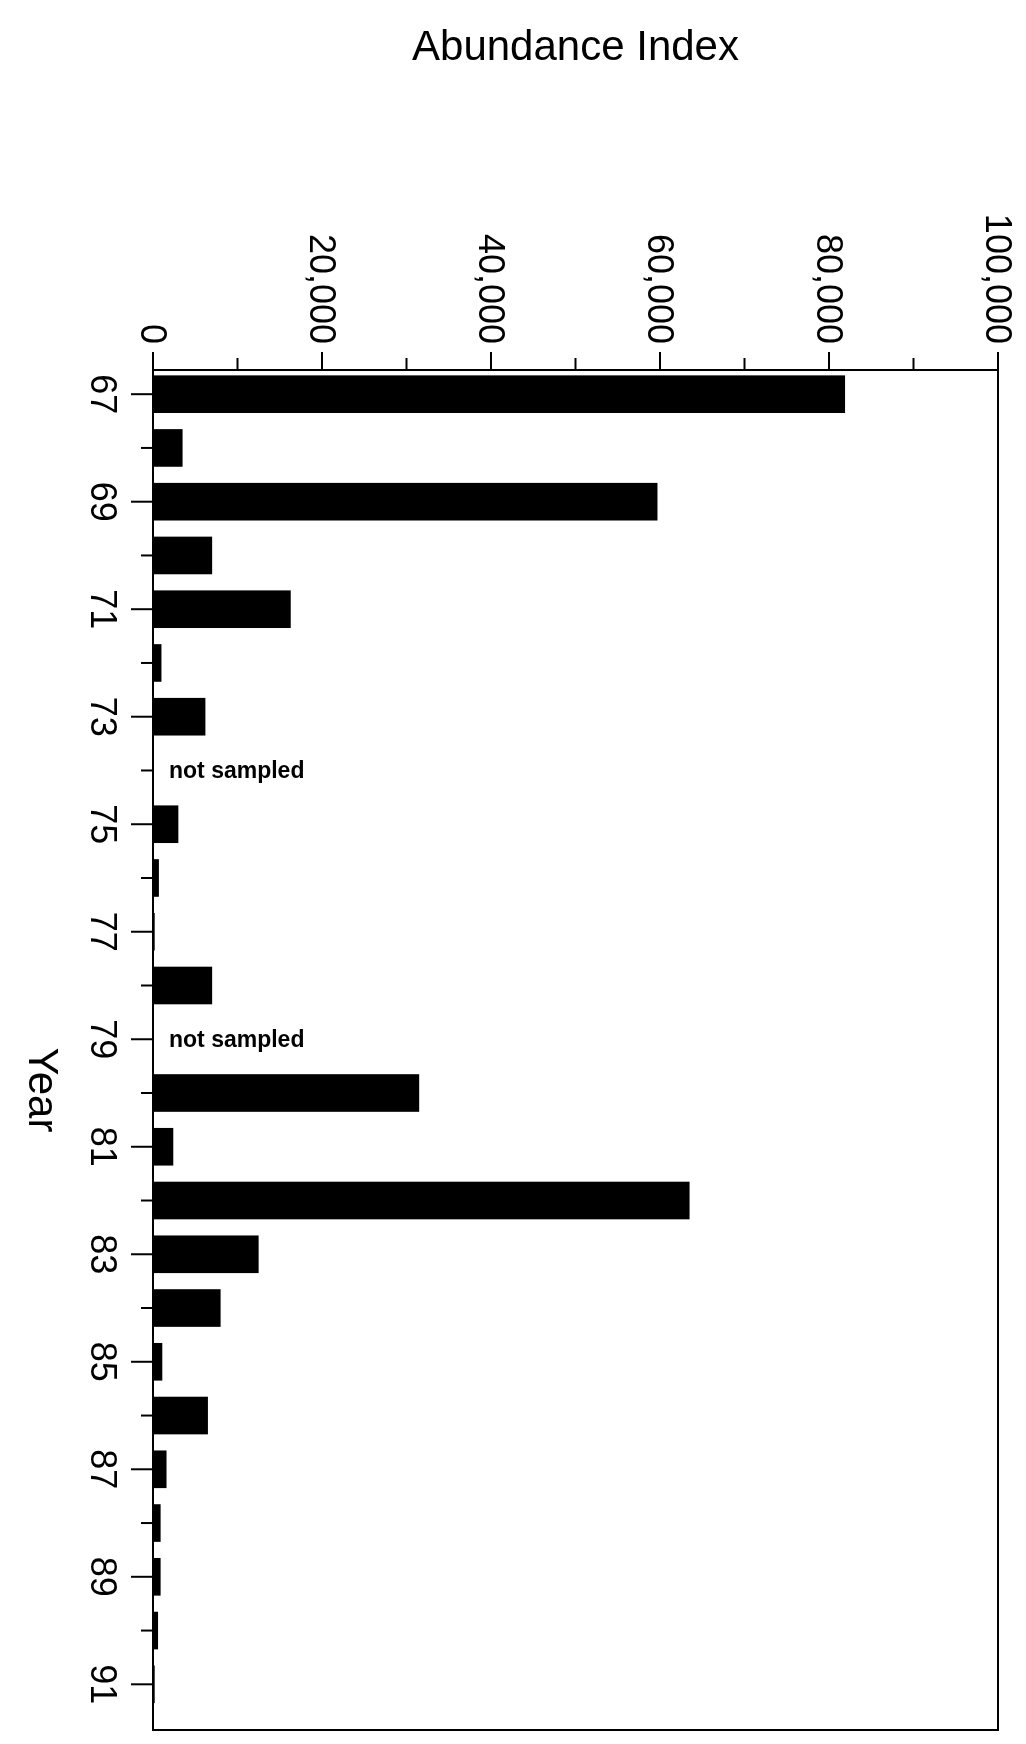 This screenshot has height=1744, width=1026. Describe the element at coordinates (103, 1146) in the screenshot. I see `y-tick-label: 81` at that location.